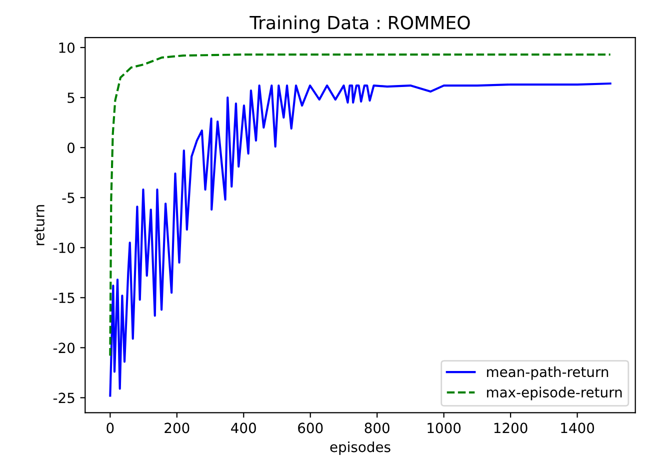 The height and width of the screenshot is (469, 655). I want to click on x-tick-label: 800, so click(377, 428).